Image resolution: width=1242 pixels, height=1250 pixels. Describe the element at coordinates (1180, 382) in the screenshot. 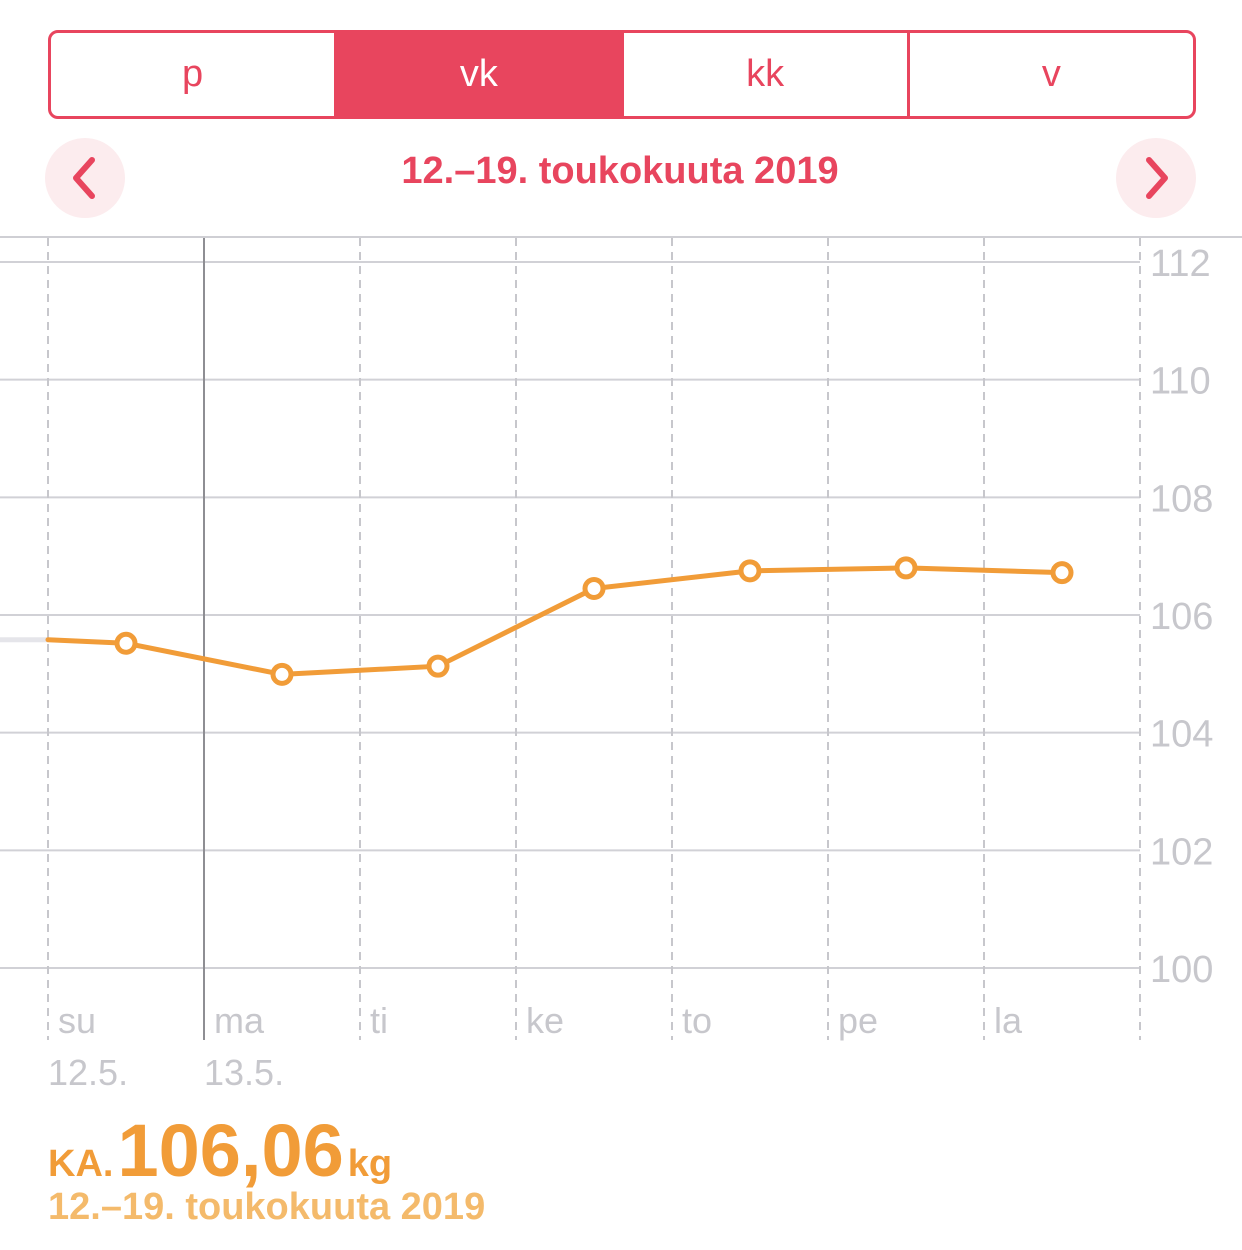

I see `y-tick-label: 110` at that location.